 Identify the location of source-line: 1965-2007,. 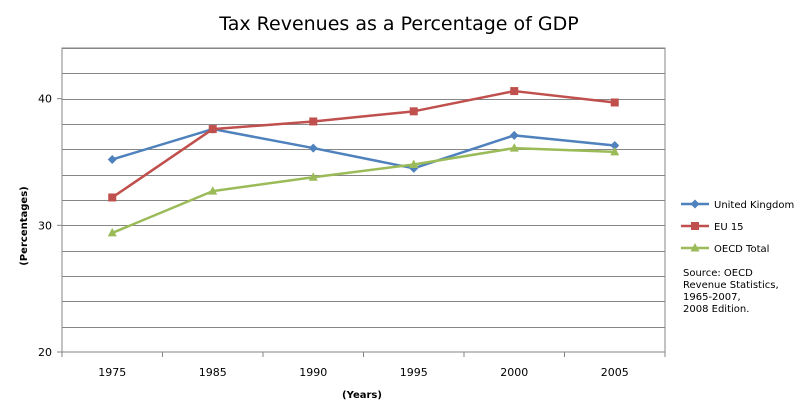
(712, 297).